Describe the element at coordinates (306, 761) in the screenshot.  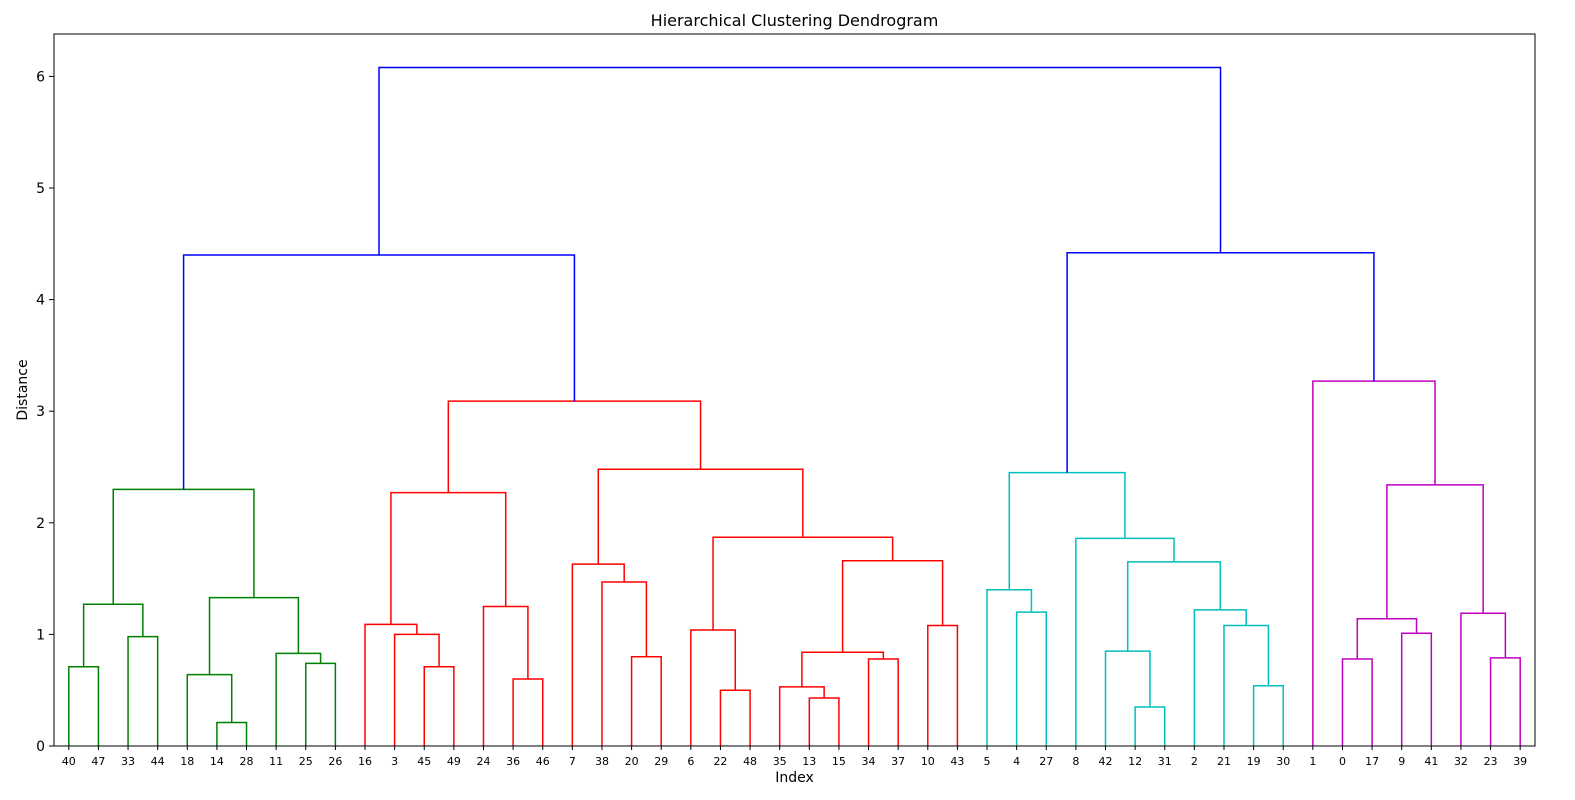
I see `leaf-label: 25` at that location.